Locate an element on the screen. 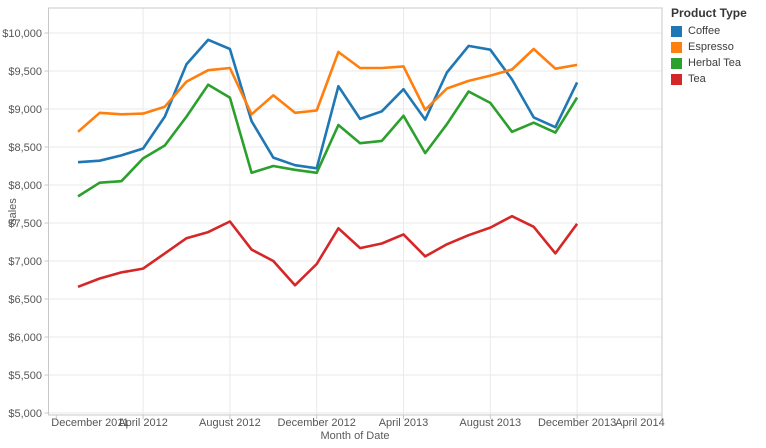 This screenshot has width=766, height=448. x-tick-label: August 2013 is located at coordinates (490, 423).